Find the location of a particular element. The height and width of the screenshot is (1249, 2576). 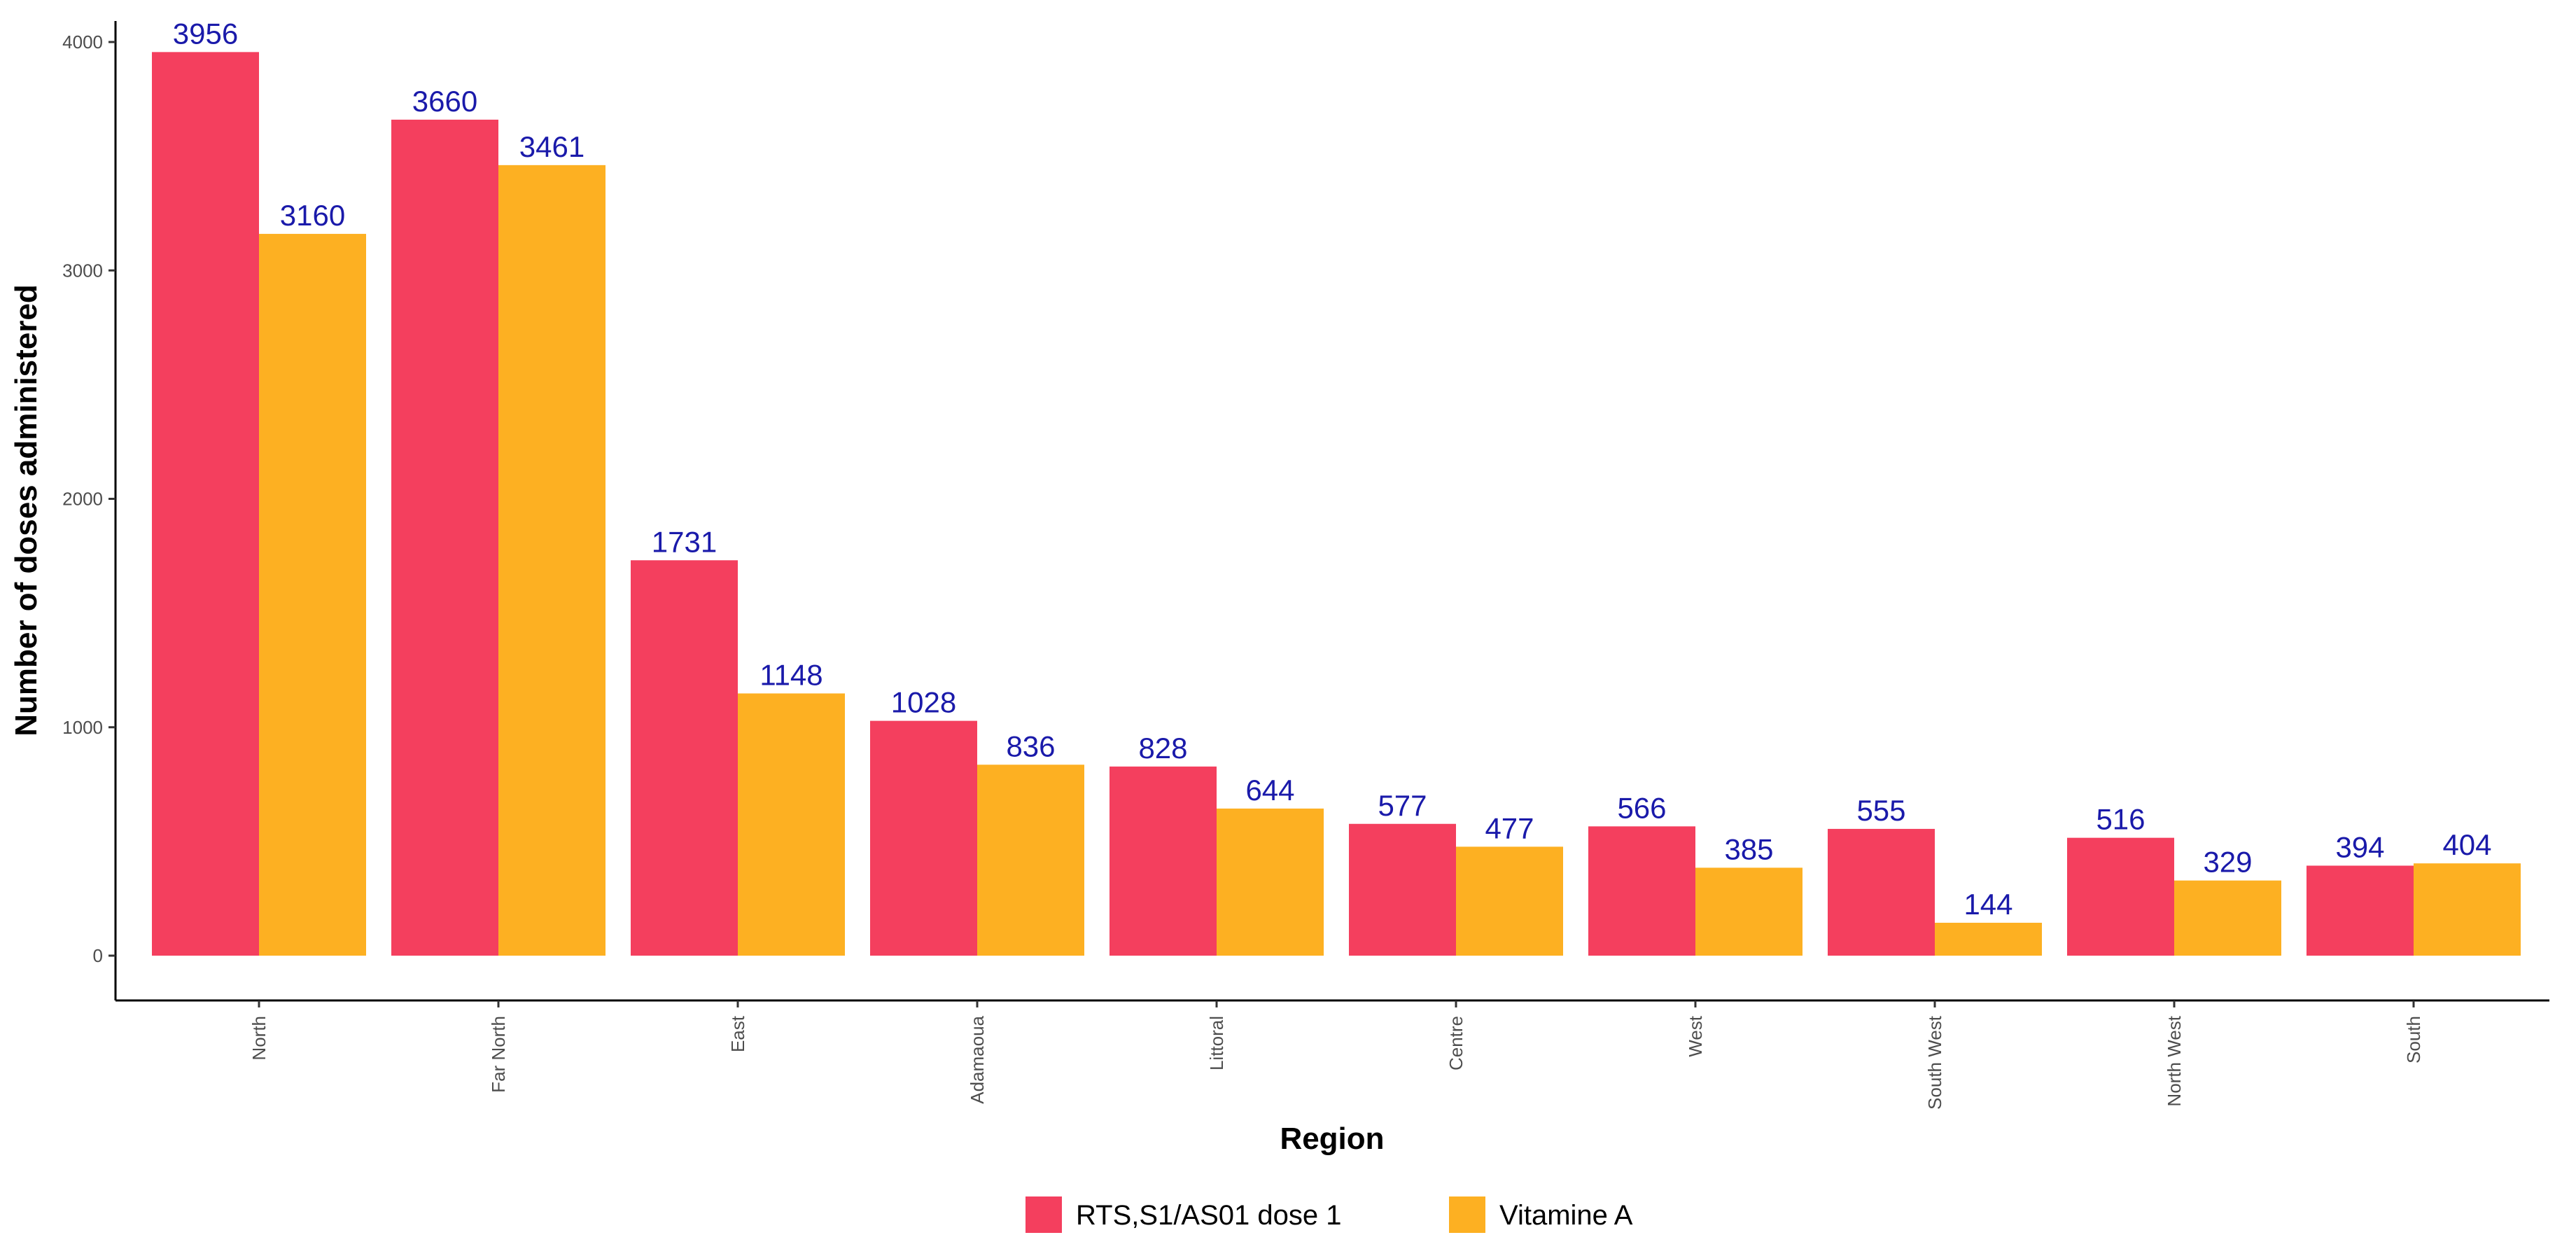

data-label: 1148 is located at coordinates (791, 675).